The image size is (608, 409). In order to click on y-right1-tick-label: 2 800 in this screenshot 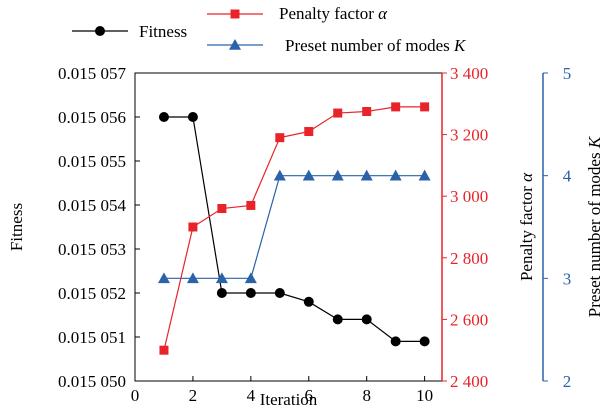, I will do `click(469, 258)`.